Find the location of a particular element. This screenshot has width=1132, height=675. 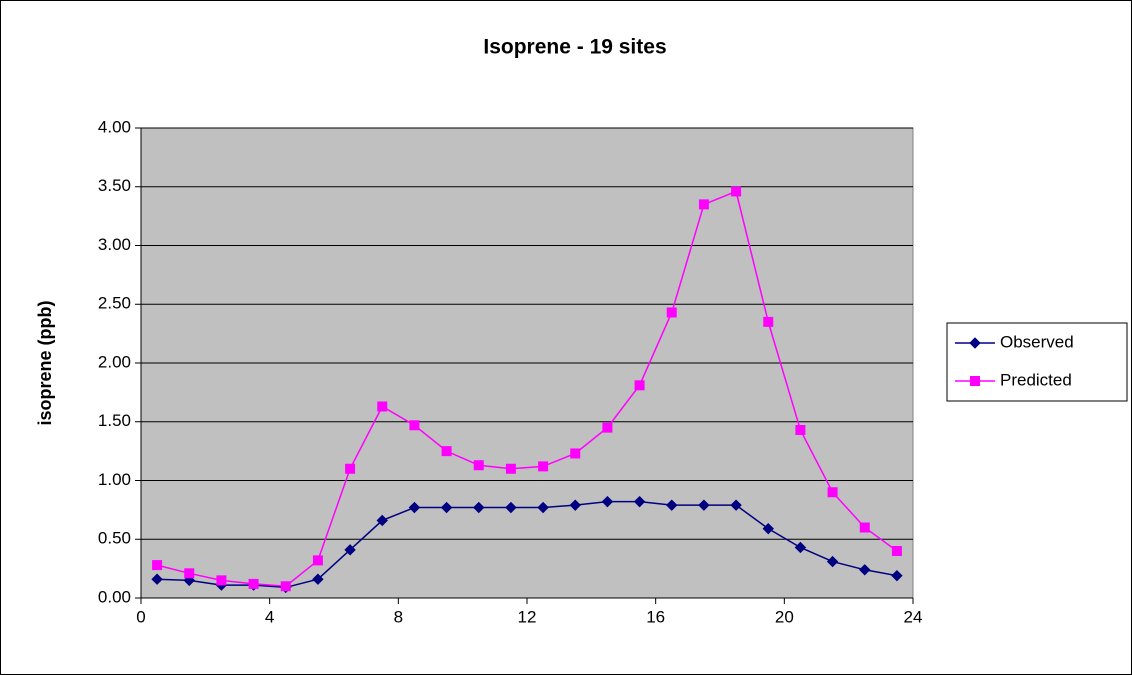

x-tick-label: 0 is located at coordinates (140, 616).